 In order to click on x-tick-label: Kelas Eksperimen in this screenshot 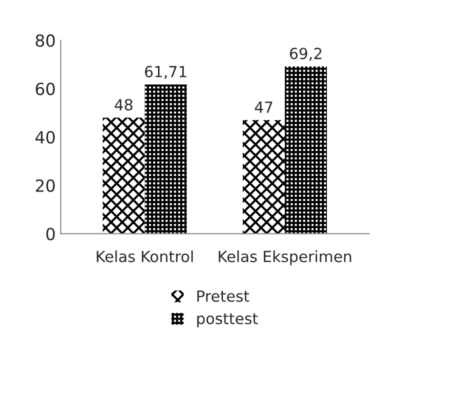, I will do `click(285, 258)`.